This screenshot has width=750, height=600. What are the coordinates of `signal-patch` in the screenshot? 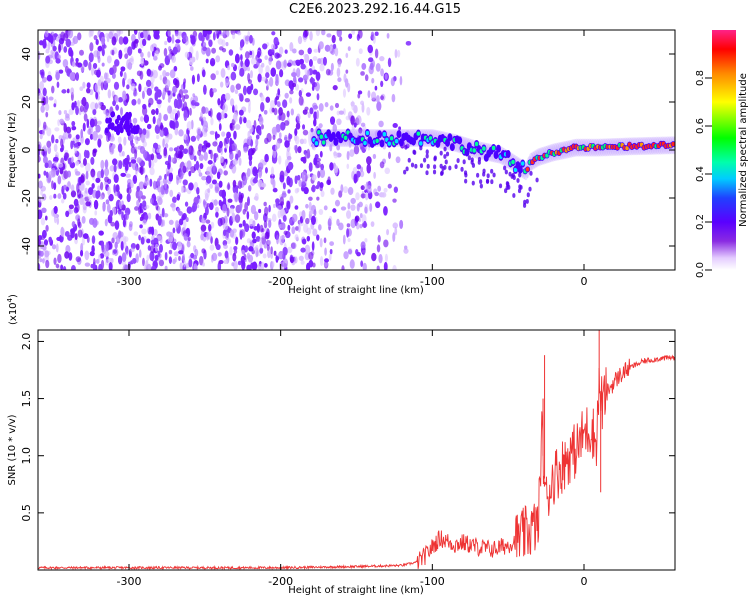 It's located at (113, 114).